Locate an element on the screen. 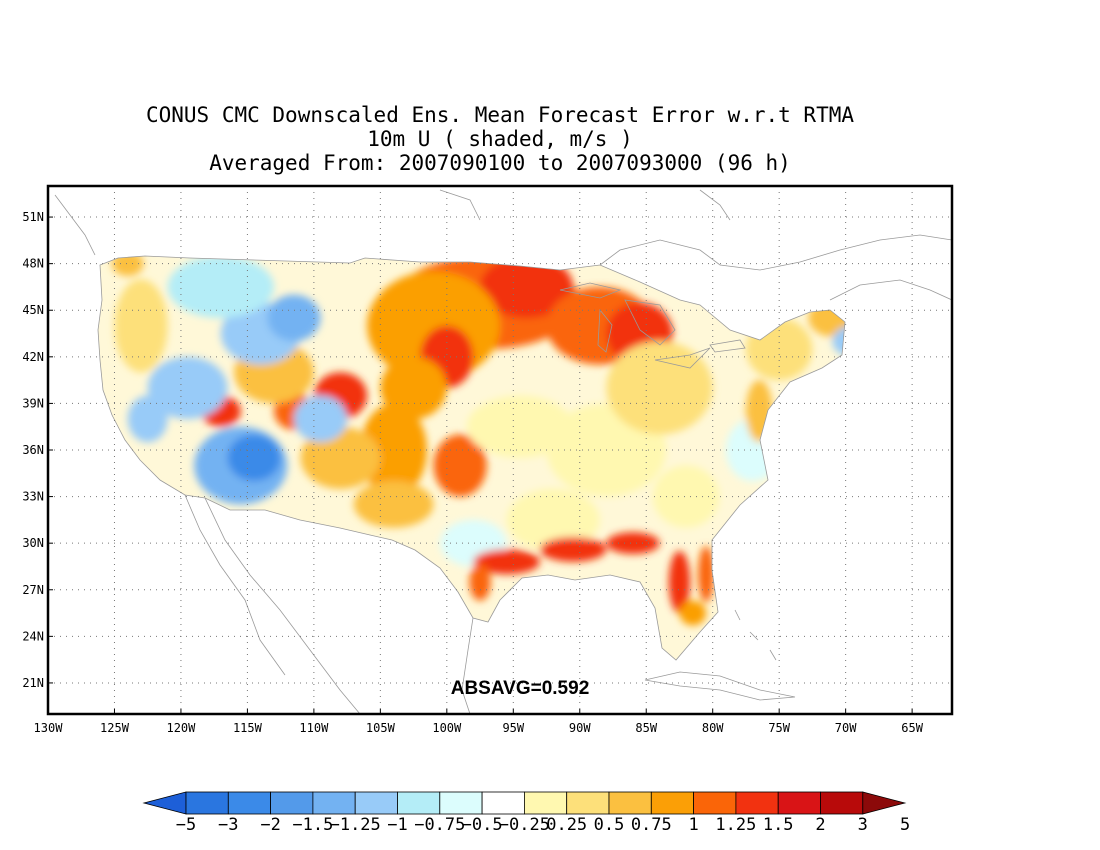 This screenshot has width=1100, height=850. longitude-tick-label: 115W is located at coordinates (248, 728).